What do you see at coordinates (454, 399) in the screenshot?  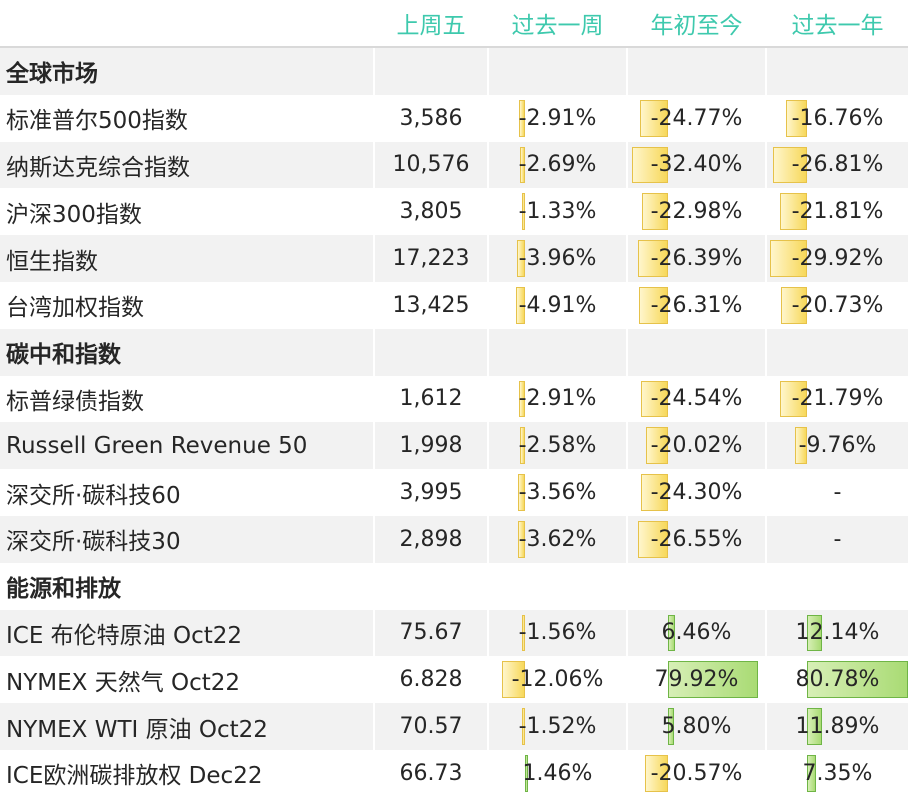 I see `table-row: 标普绿债指数 1,612 -2.91% -24.54% -21.79%` at bounding box center [454, 399].